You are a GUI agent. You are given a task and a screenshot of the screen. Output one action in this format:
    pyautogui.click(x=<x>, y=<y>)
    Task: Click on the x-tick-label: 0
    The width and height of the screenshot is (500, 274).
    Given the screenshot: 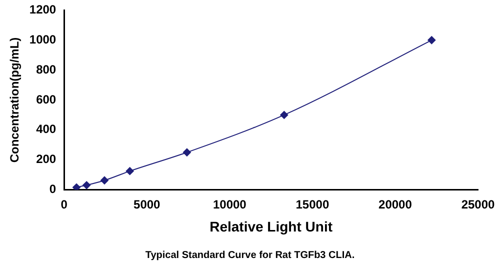 What is the action you would take?
    pyautogui.click(x=64, y=204)
    